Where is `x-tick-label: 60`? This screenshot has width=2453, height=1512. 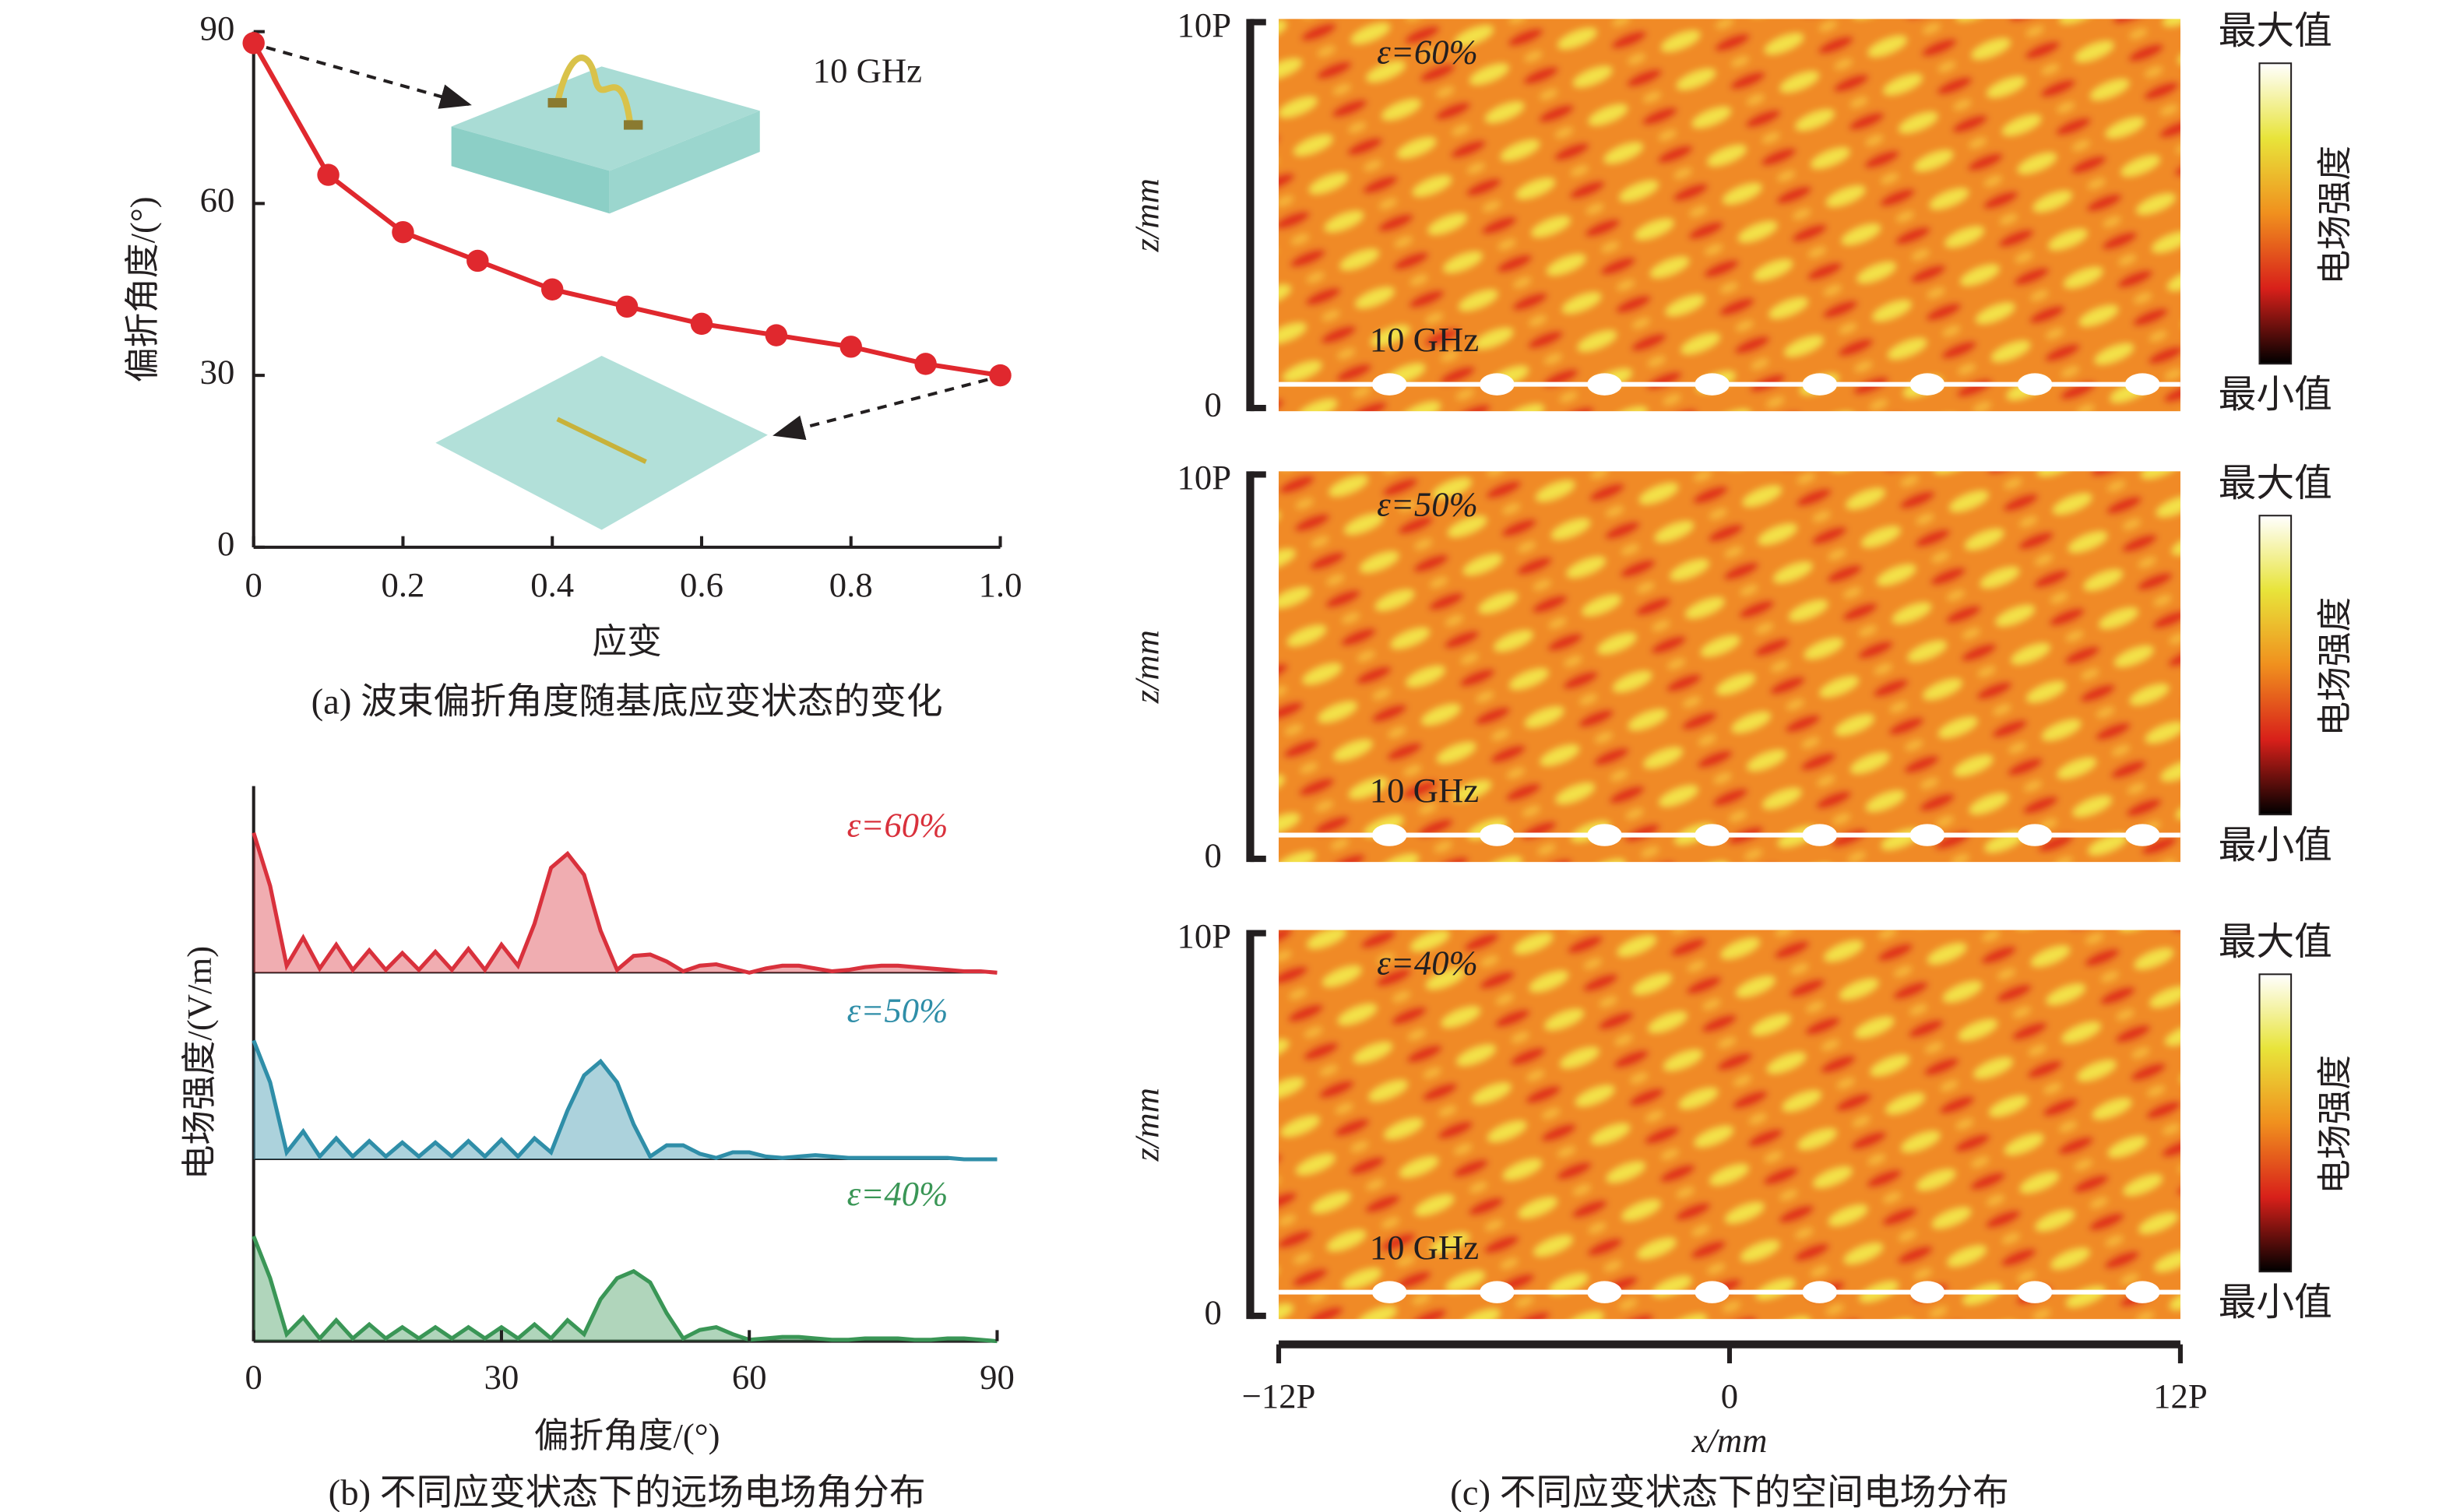
x-tick-label: 60 is located at coordinates (749, 1377).